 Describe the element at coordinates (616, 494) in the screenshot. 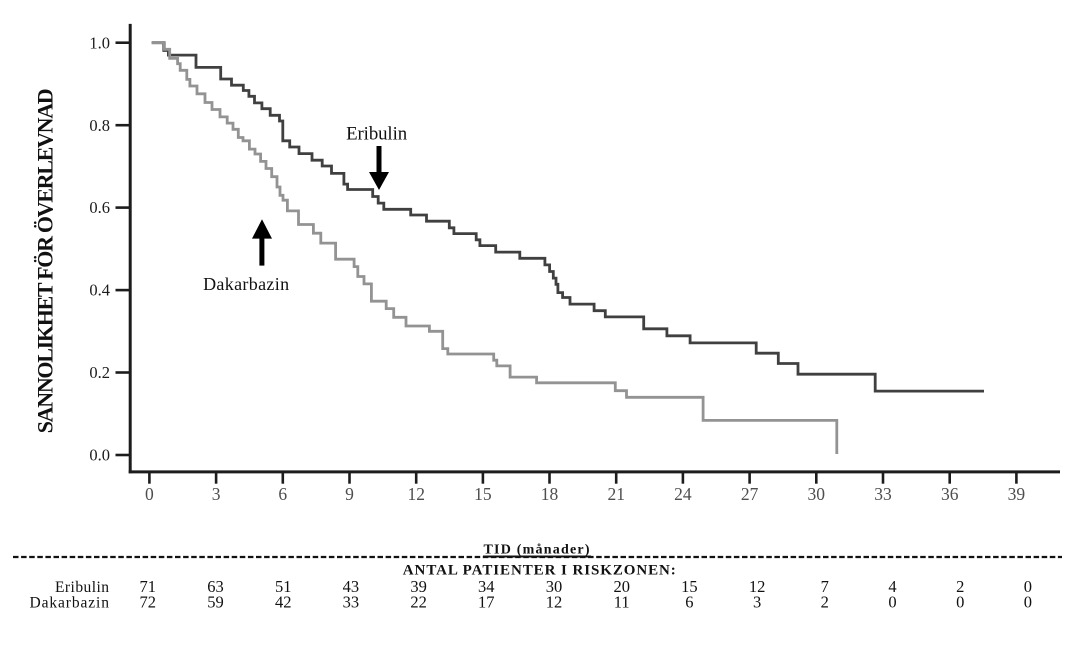

I see `svg-text: 21` at that location.